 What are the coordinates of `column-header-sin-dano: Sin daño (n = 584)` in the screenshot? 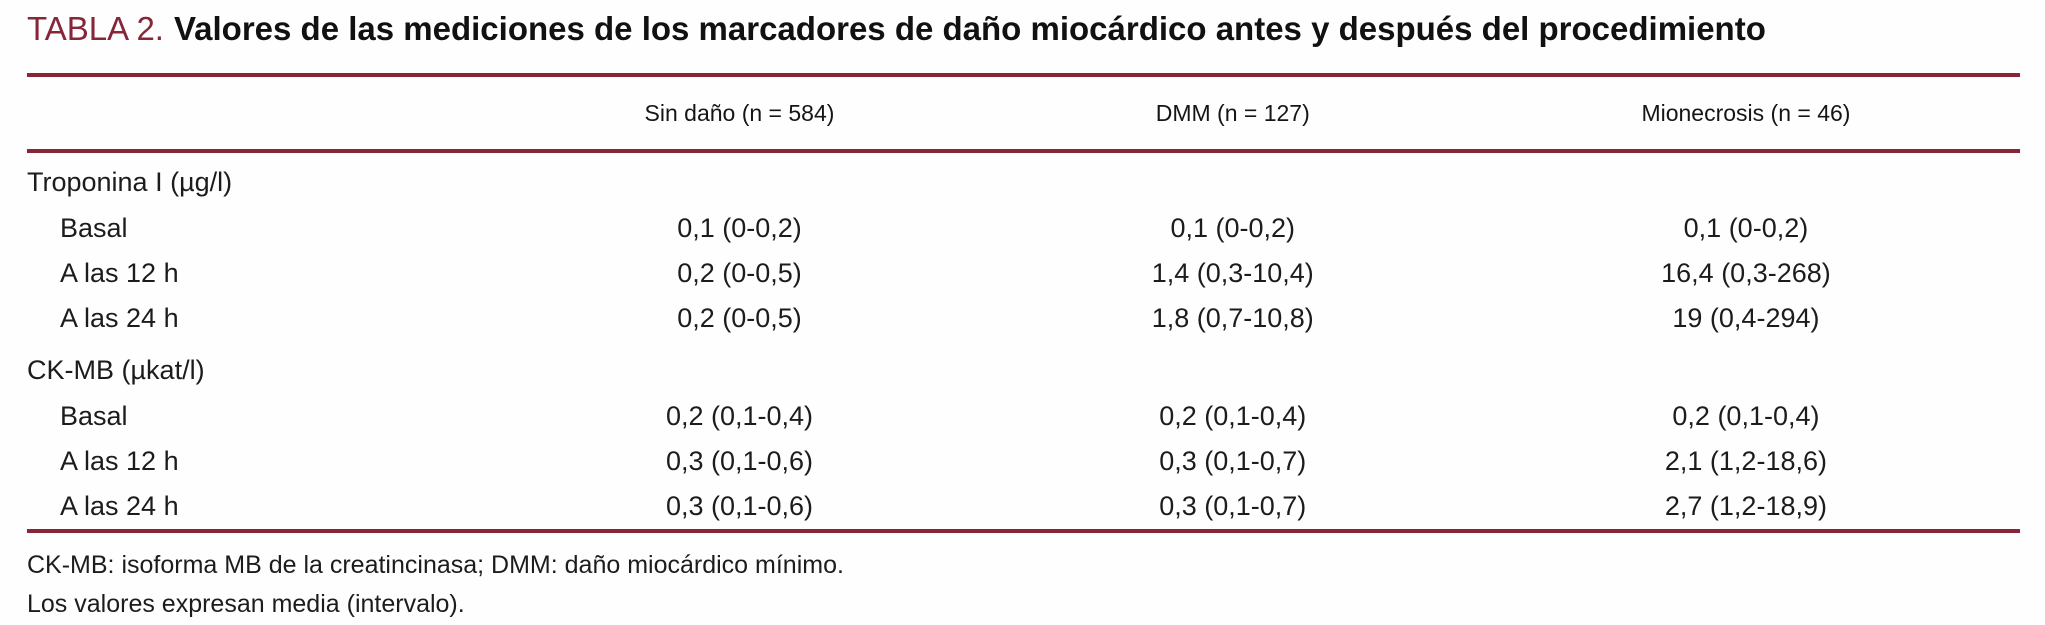 It's located at (739, 115).